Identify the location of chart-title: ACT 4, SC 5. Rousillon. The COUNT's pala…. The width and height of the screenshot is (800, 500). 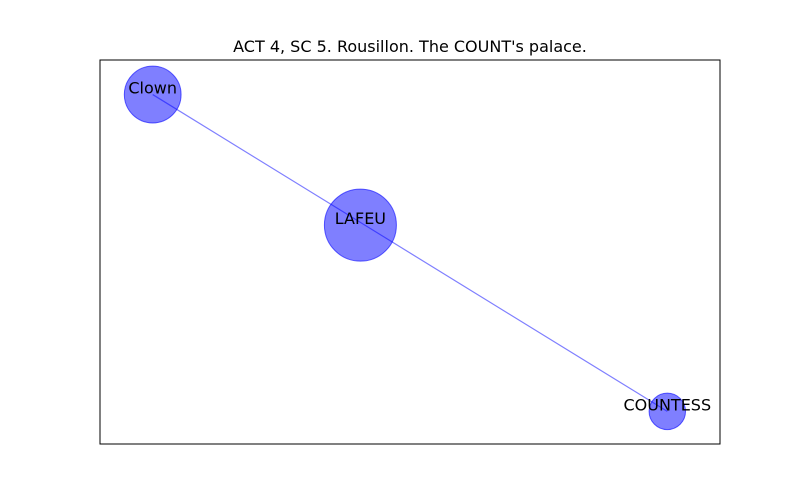
(410, 46).